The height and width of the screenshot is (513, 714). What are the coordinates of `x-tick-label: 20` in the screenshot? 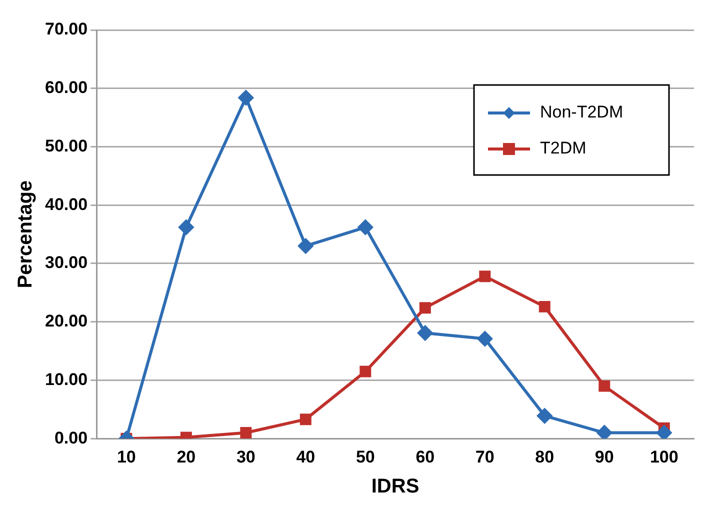 It's located at (186, 456).